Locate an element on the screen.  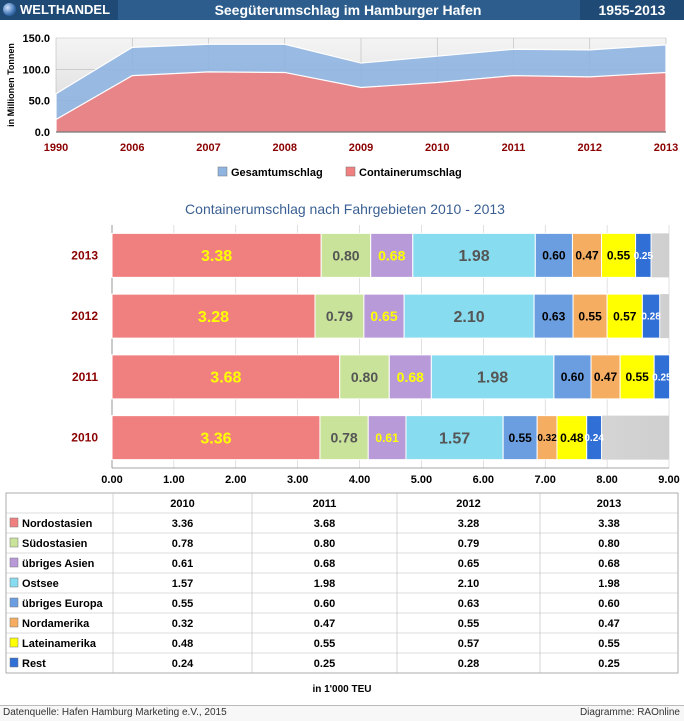
header-left-text: WELTHANDEL is located at coordinates (65, 9).